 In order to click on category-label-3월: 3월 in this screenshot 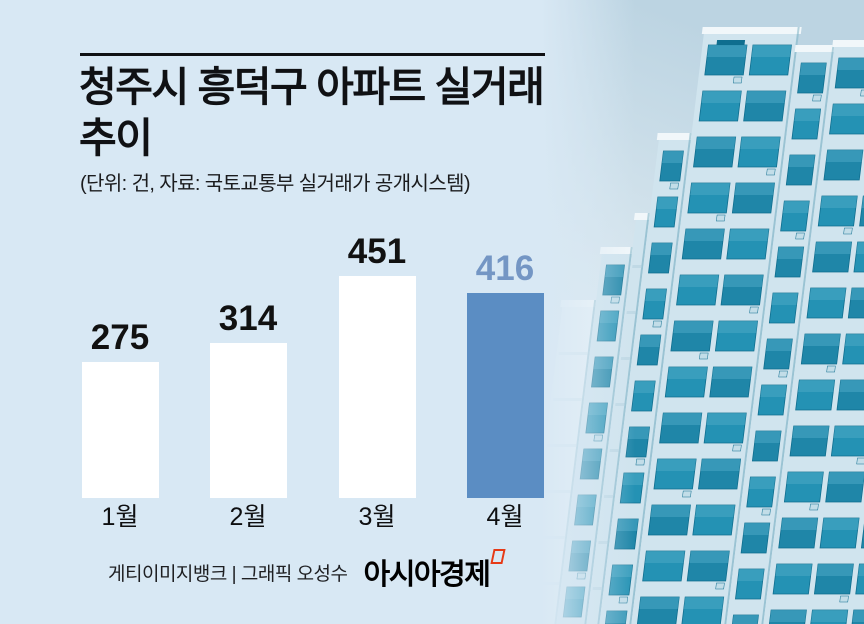, I will do `click(377, 517)`.